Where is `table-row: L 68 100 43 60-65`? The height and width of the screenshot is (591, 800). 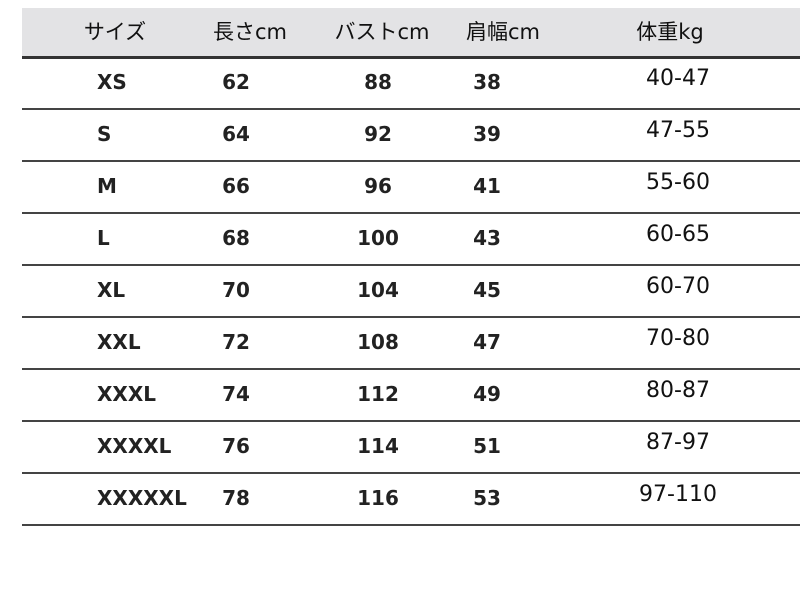 table-row: L 68 100 43 60-65 is located at coordinates (400, 240).